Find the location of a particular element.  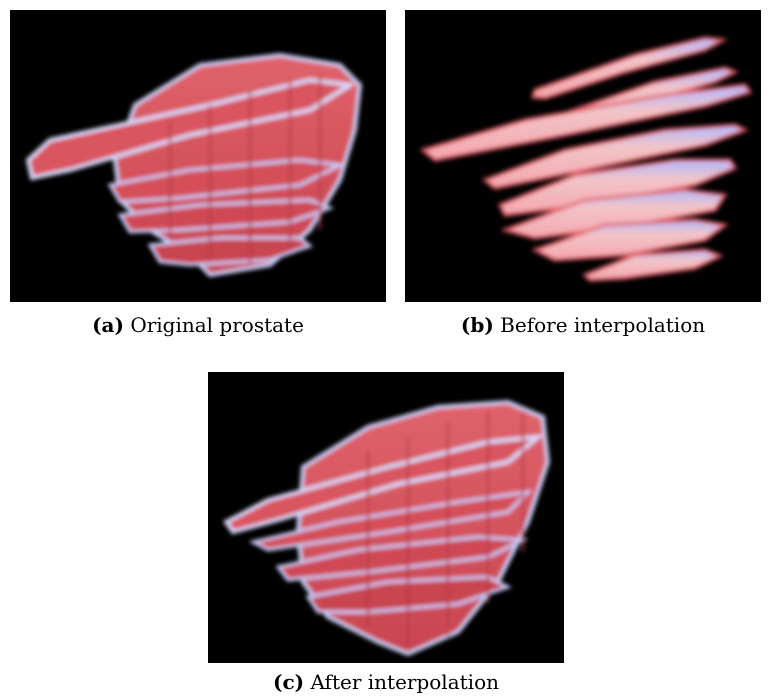

original-prostate-render is located at coordinates (194, 165).